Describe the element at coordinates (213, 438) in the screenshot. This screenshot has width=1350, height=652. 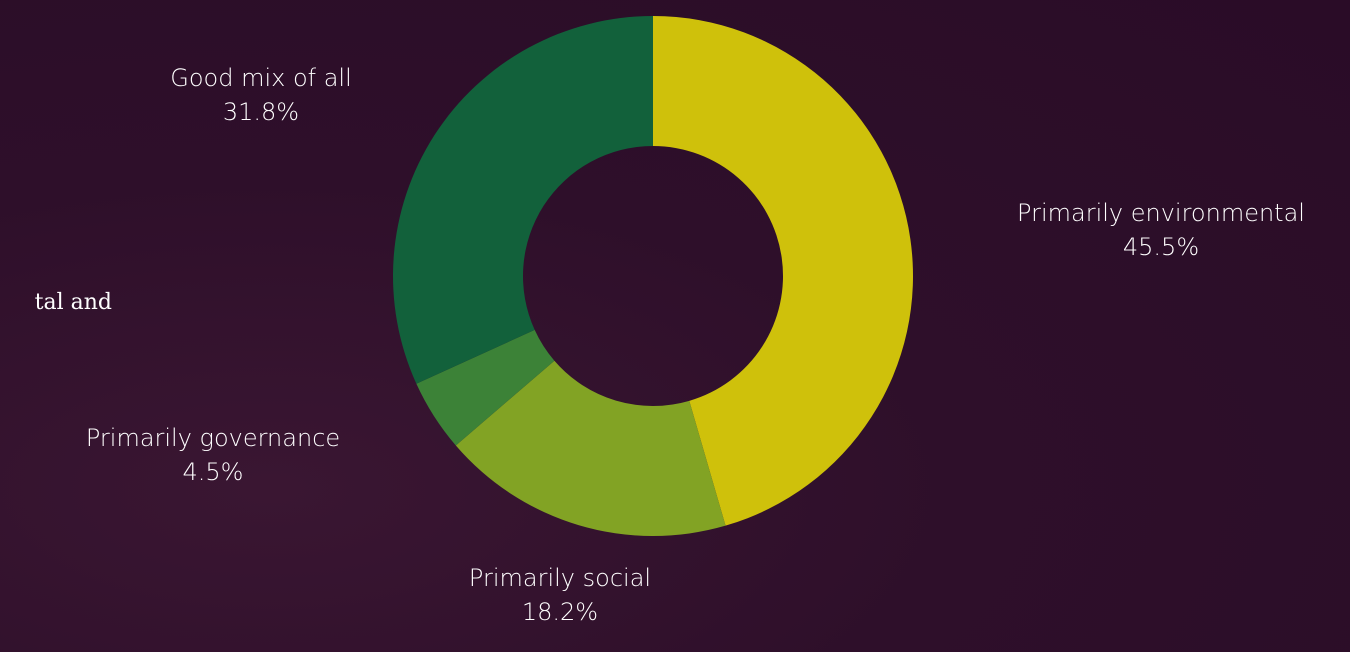
I see `slice-name-label: Primarily governance` at that location.